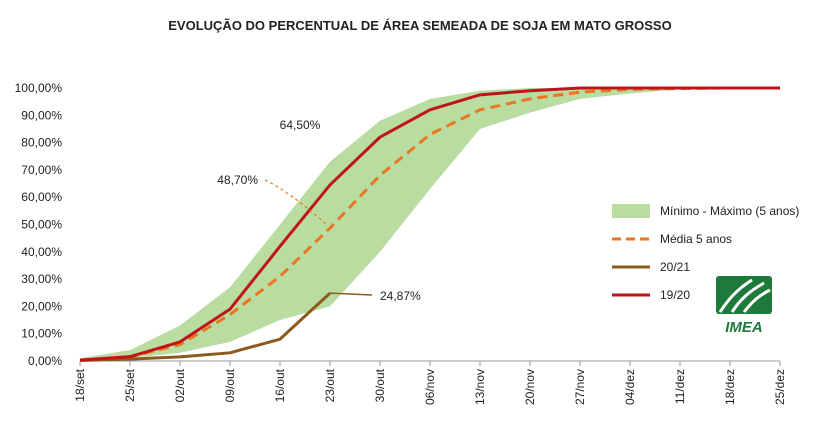 Image resolution: width=840 pixels, height=436 pixels. I want to click on y-tick-label: 90,00%, so click(41, 115).